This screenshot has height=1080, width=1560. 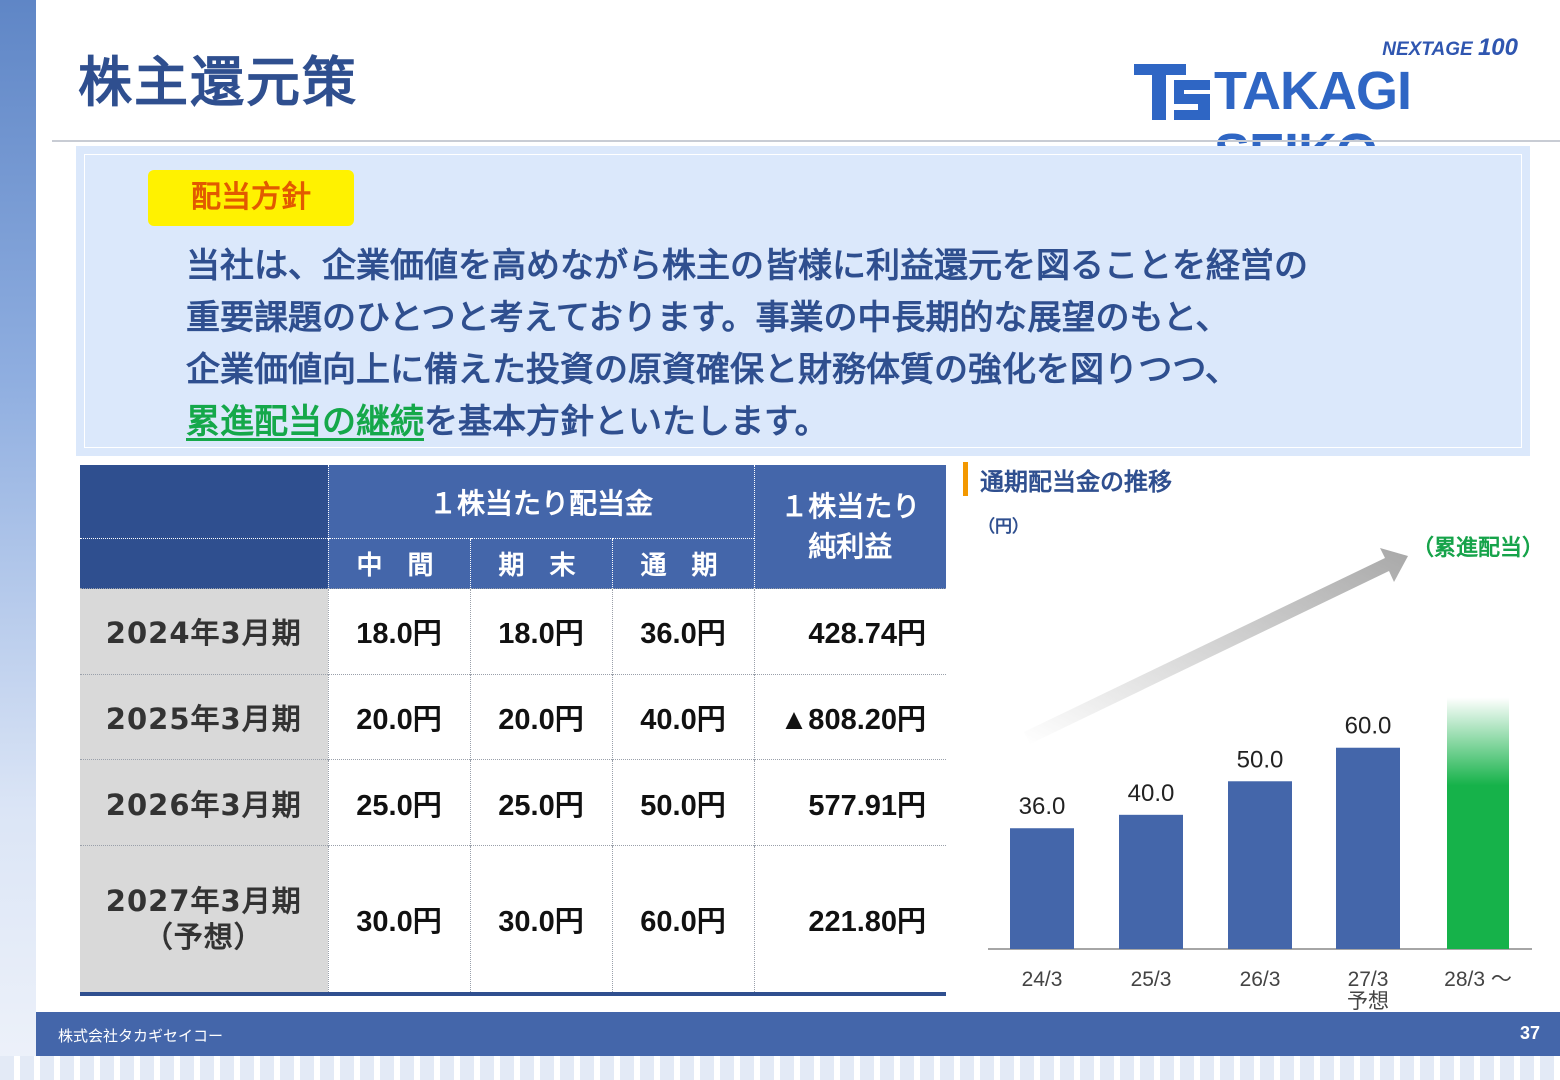 I want to click on policy-highlight: 累進配当の継続, so click(x=305, y=422).